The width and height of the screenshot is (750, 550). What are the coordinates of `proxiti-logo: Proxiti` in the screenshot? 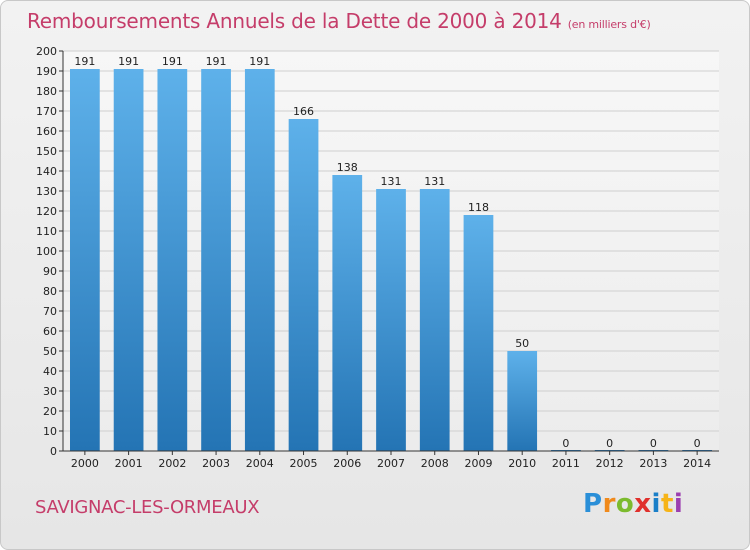 It's located at (633, 504).